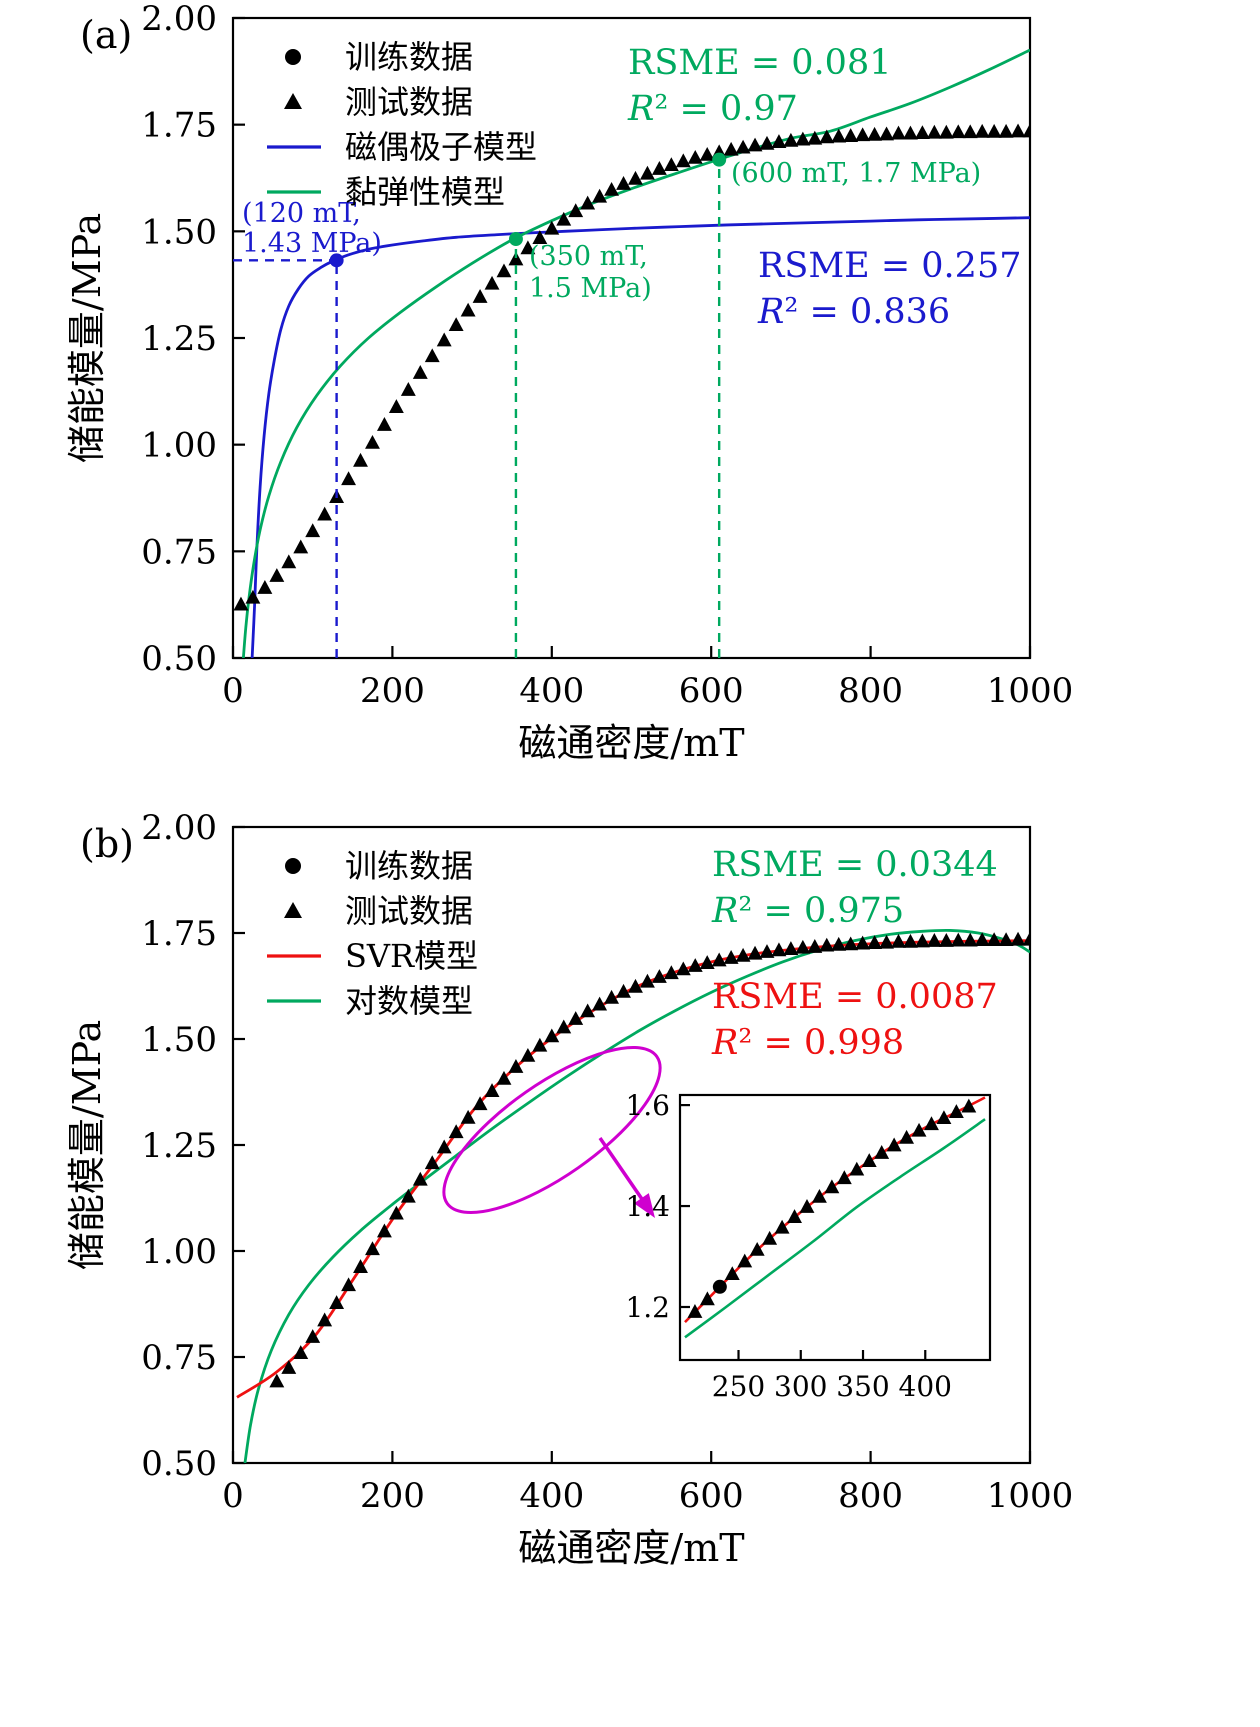  What do you see at coordinates (631, 1548) in the screenshot?
I see `x-axis-label: 磁通密度/mT` at bounding box center [631, 1548].